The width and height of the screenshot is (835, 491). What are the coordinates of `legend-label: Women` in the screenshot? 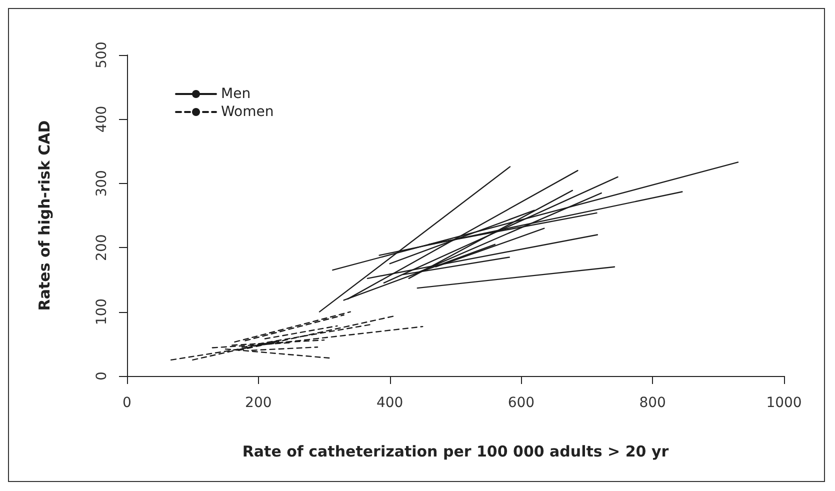 It's located at (247, 112).